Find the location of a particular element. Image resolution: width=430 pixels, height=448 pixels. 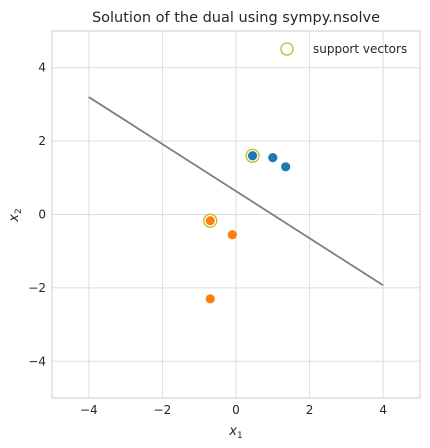

support-vector-markers is located at coordinates (231, 188).